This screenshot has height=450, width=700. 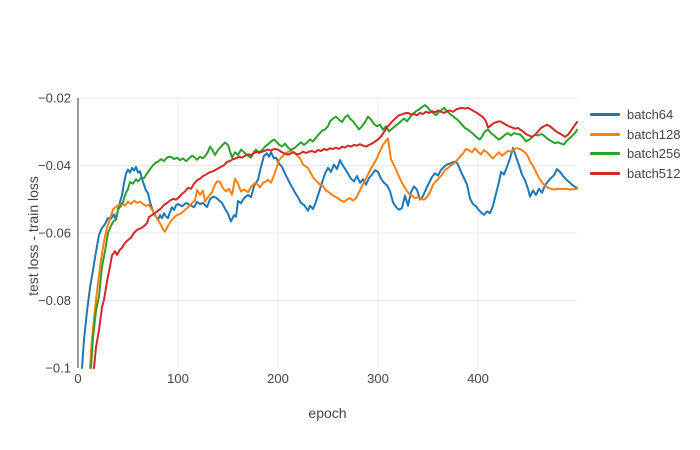 I want to click on legend-item-batch512: batch512, so click(x=635, y=174).